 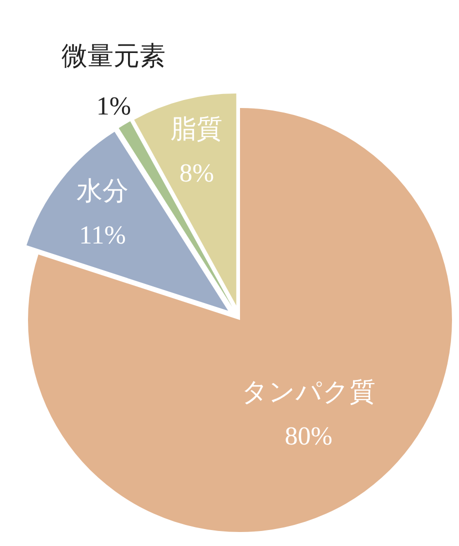 What do you see at coordinates (102, 191) in the screenshot?
I see `slice-label: 水分` at bounding box center [102, 191].